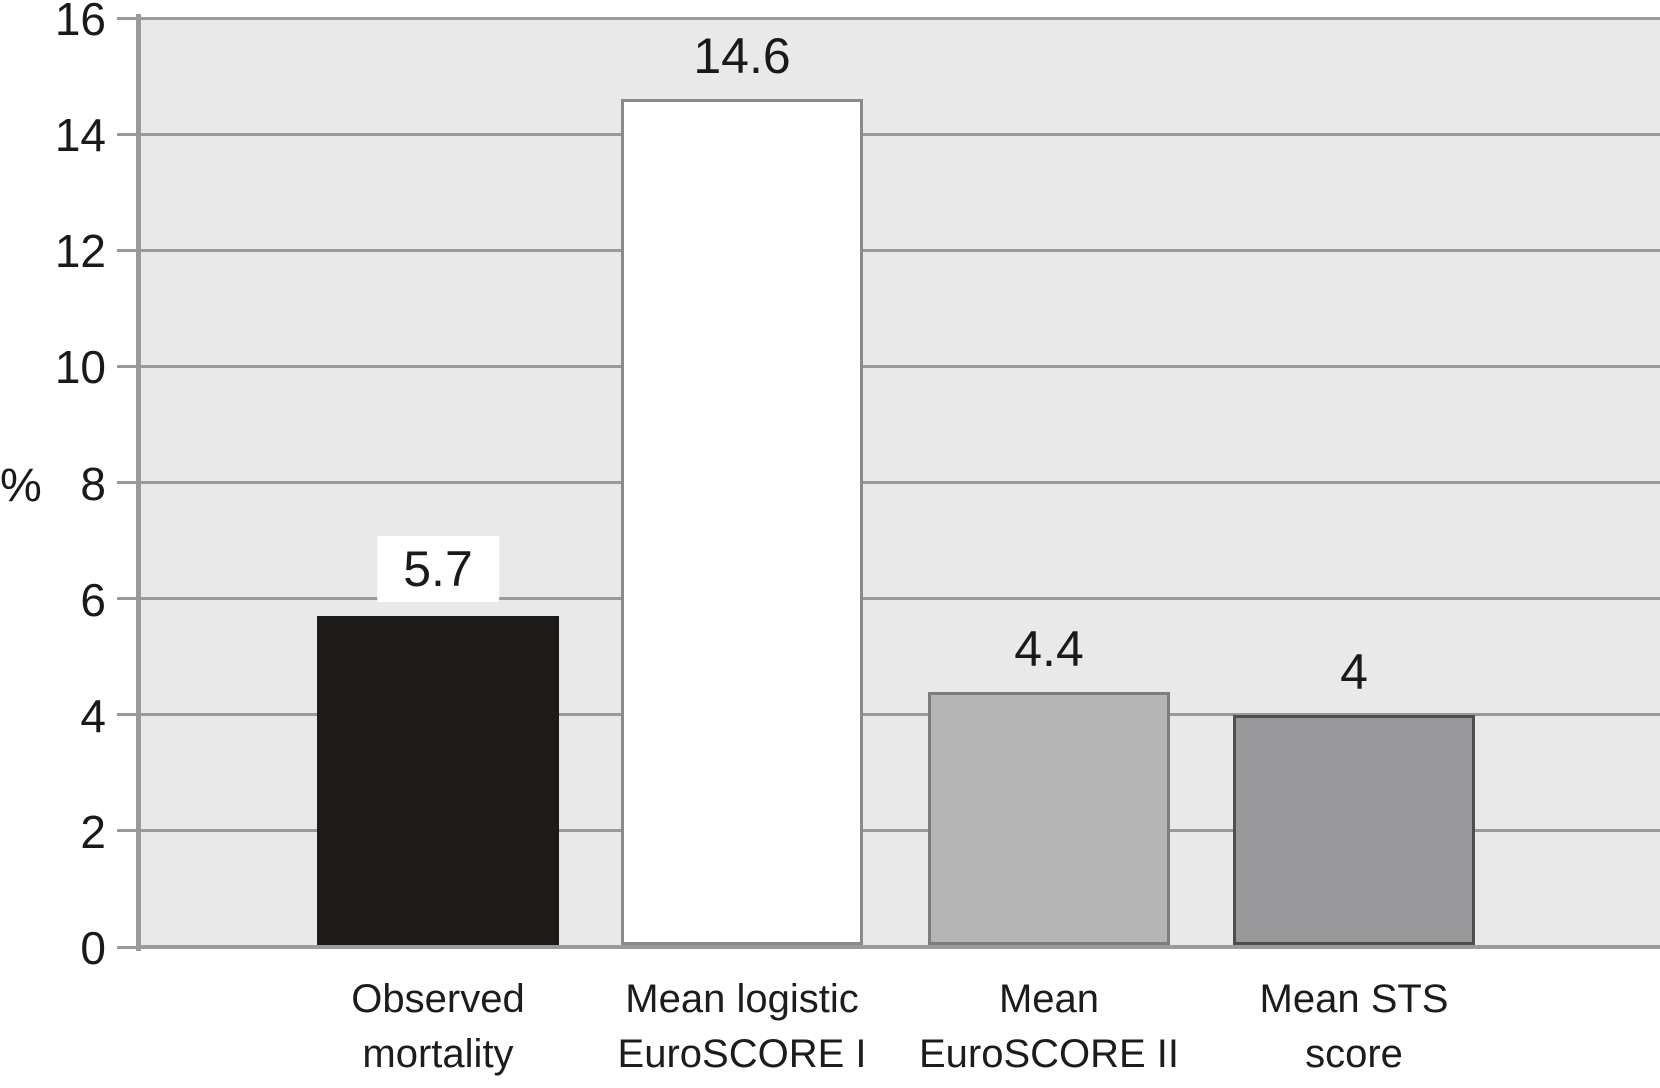 This screenshot has width=1660, height=1088. Describe the element at coordinates (93, 483) in the screenshot. I see `y-tick-label-8: 8` at that location.